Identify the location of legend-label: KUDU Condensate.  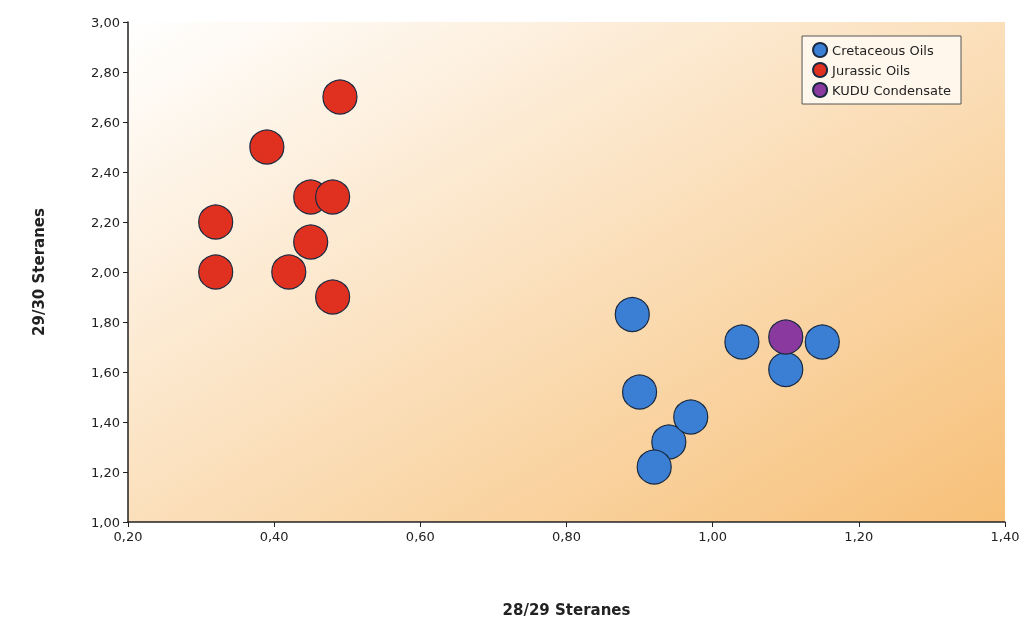
(892, 90).